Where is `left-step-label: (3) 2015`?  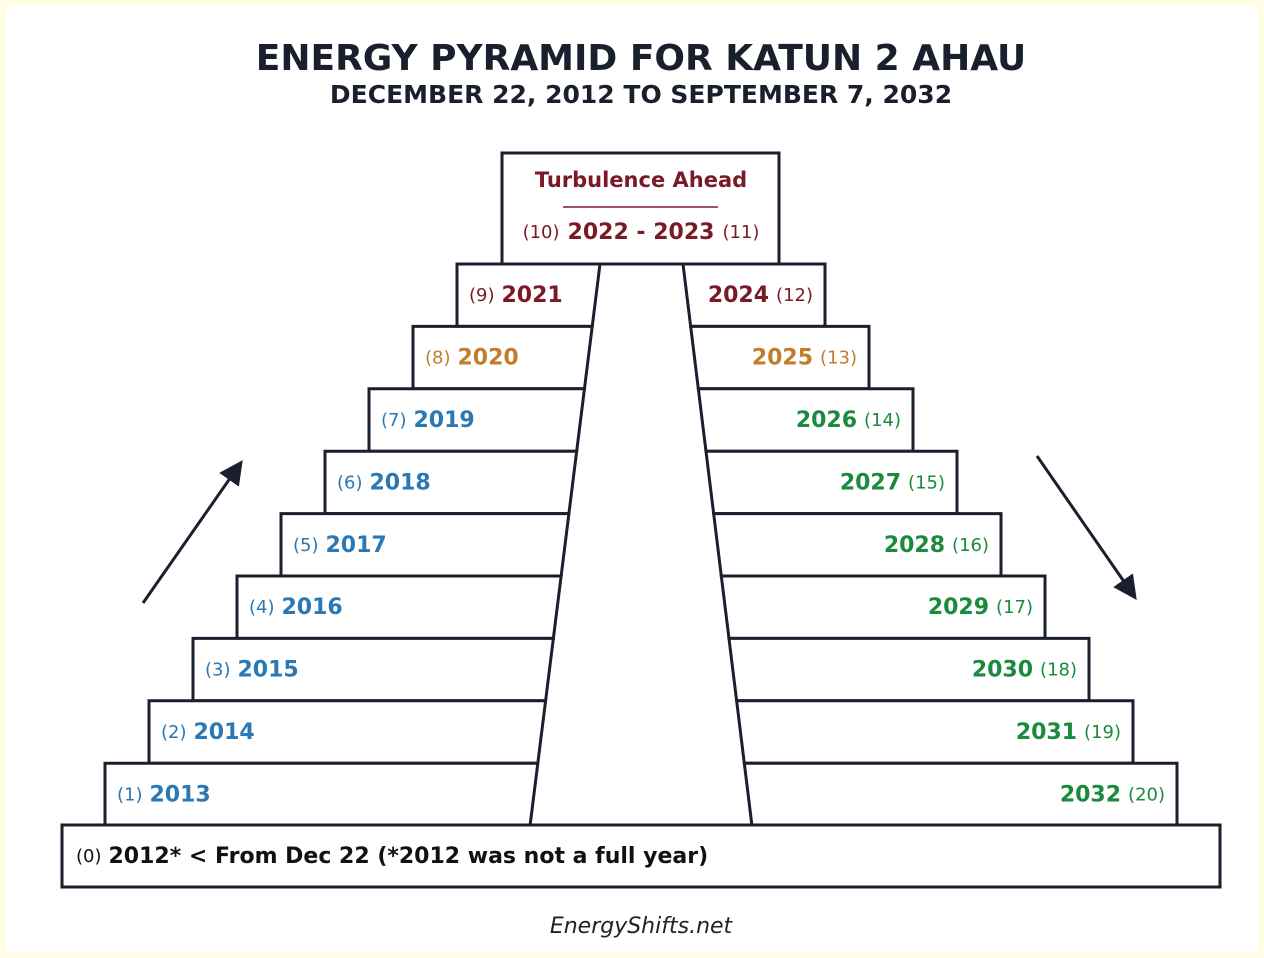
left-step-label: (3) 2015 is located at coordinates (252, 670).